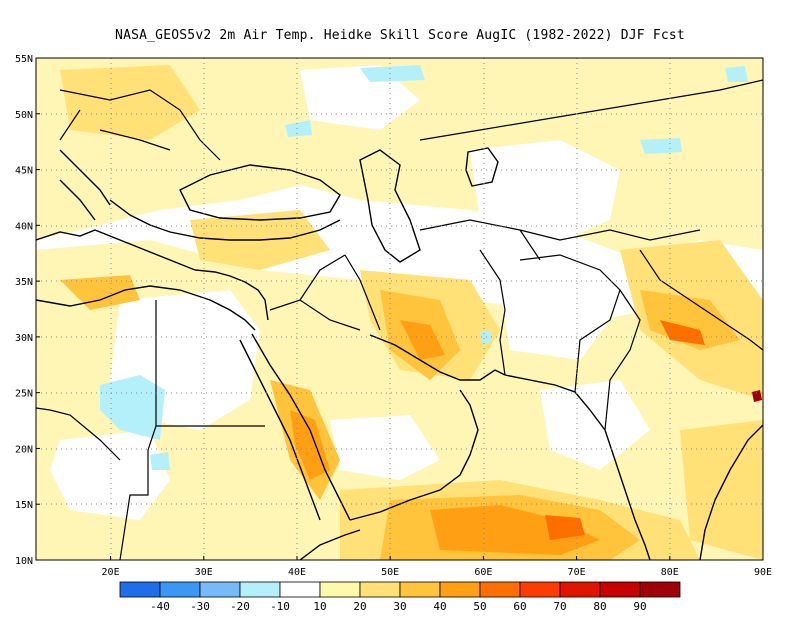  What do you see at coordinates (555, 320) in the screenshot?
I see `fill-white-afghanistan` at bounding box center [555, 320].